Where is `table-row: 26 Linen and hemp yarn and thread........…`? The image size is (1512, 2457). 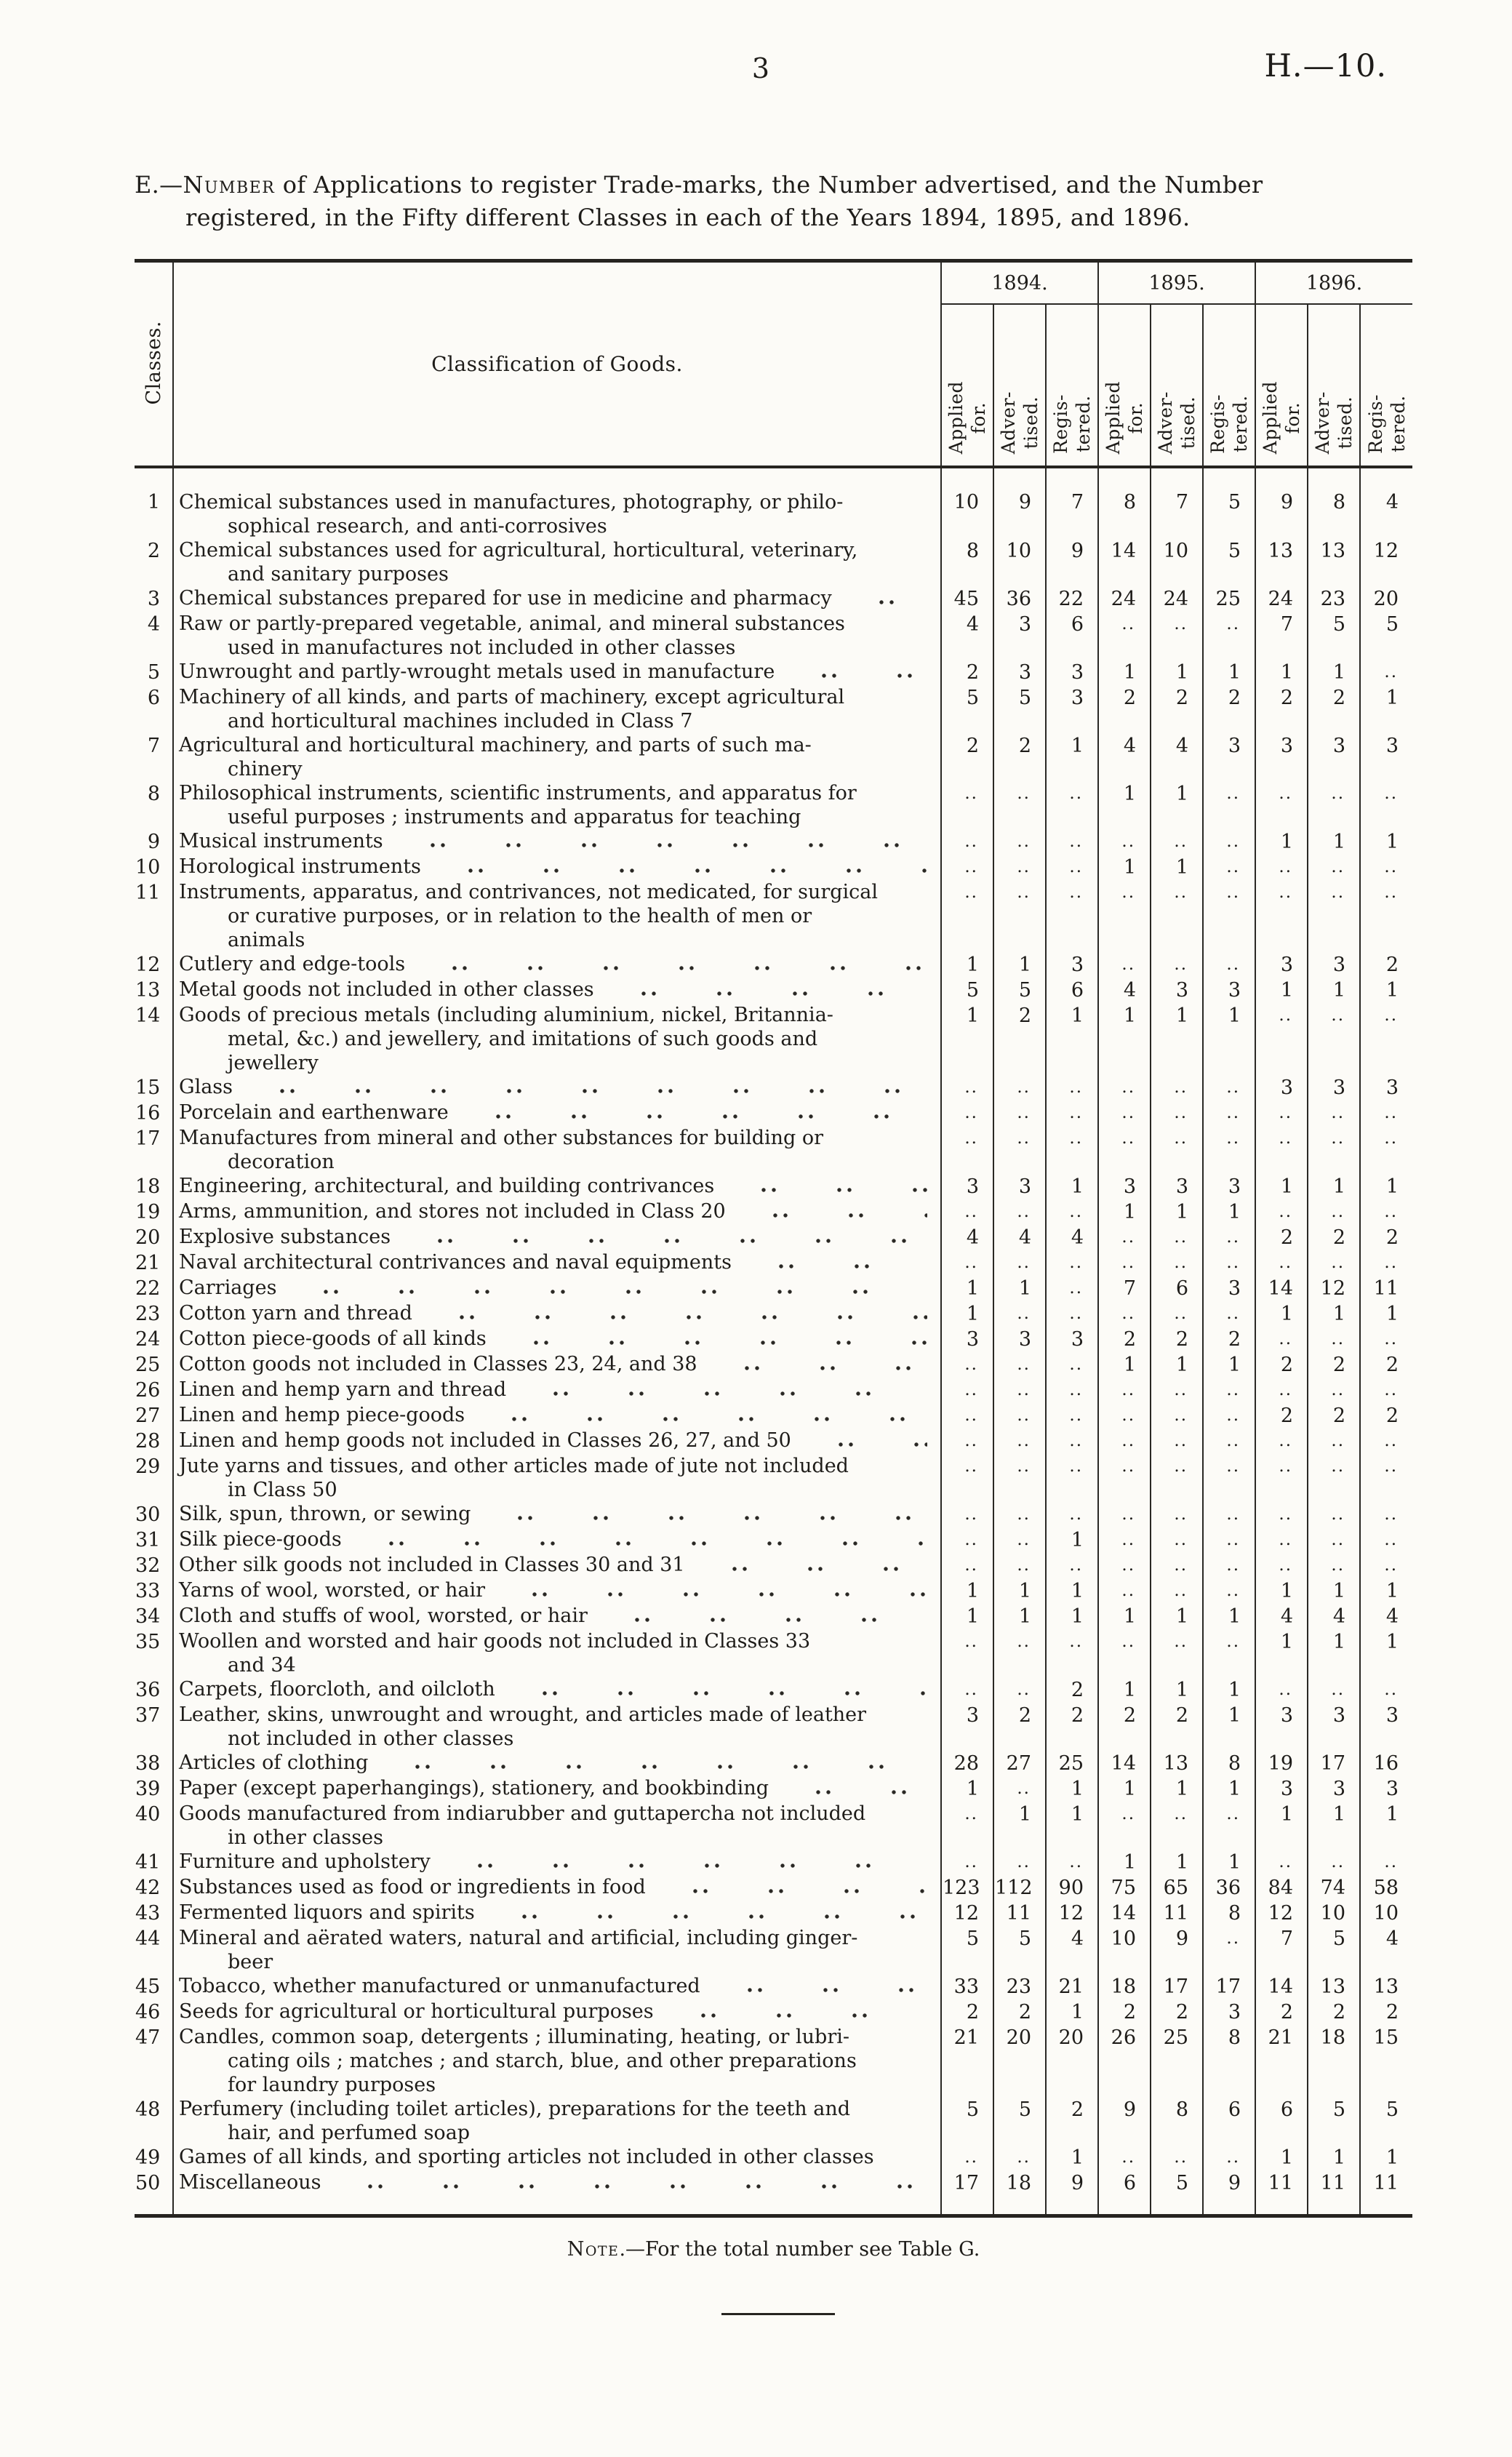 table-row: 26 Linen and hemp yarn and thread........… is located at coordinates (774, 1390).